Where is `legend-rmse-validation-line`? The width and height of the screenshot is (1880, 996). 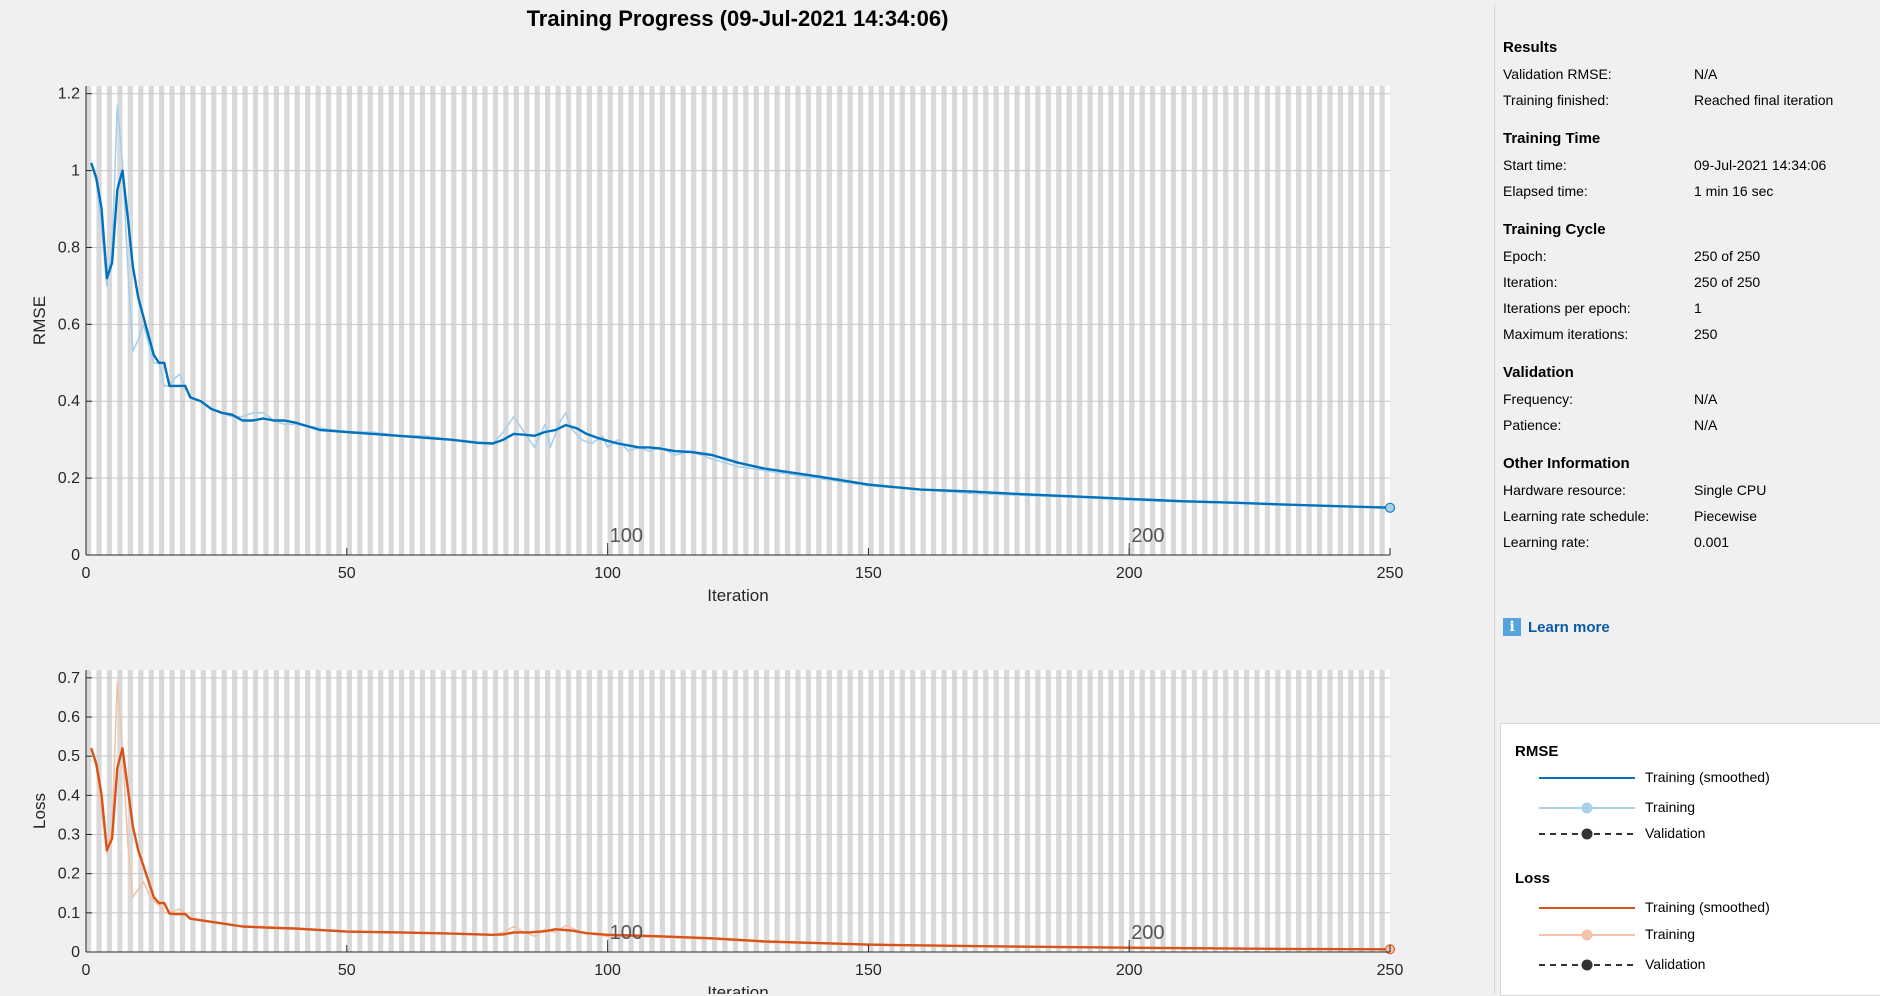
legend-rmse-validation-line is located at coordinates (1587, 834).